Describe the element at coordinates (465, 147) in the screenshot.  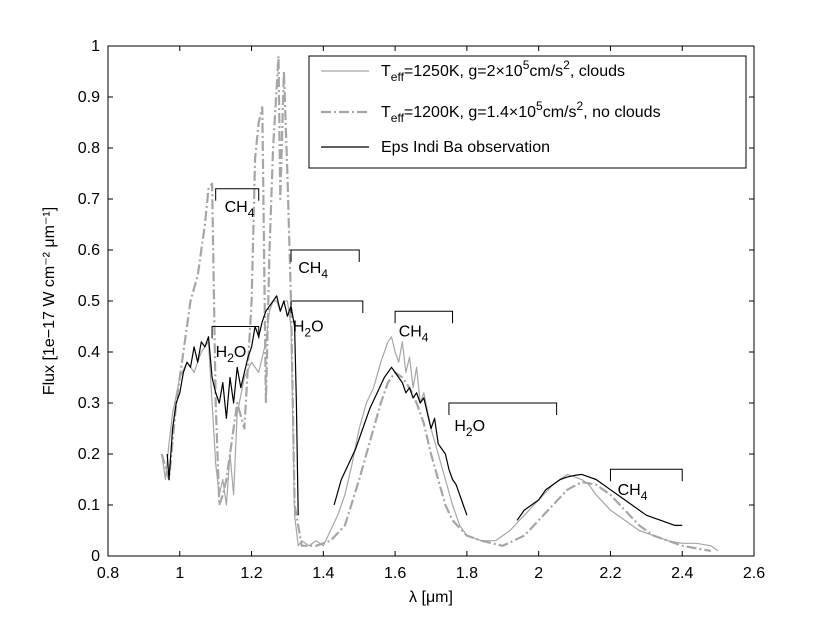
I see `legend-label-observation: Eps Indi Ba observation` at that location.